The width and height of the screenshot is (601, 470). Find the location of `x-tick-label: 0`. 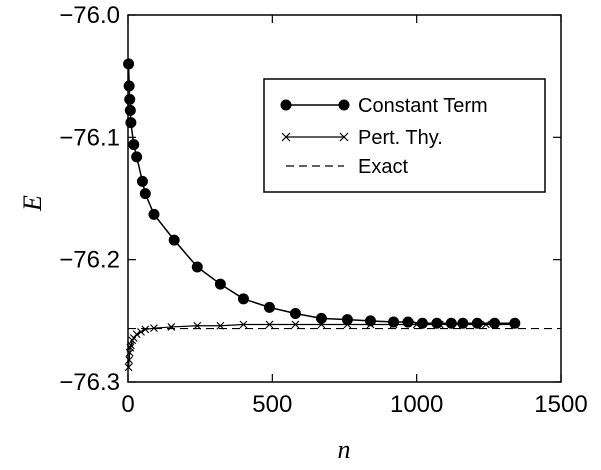

x-tick-label: 0 is located at coordinates (127, 404).